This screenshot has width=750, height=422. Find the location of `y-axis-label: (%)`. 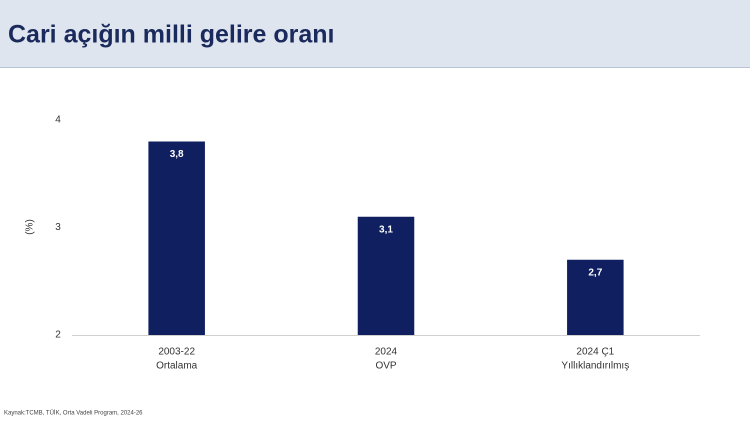

y-axis-label: (%) is located at coordinates (30, 227).